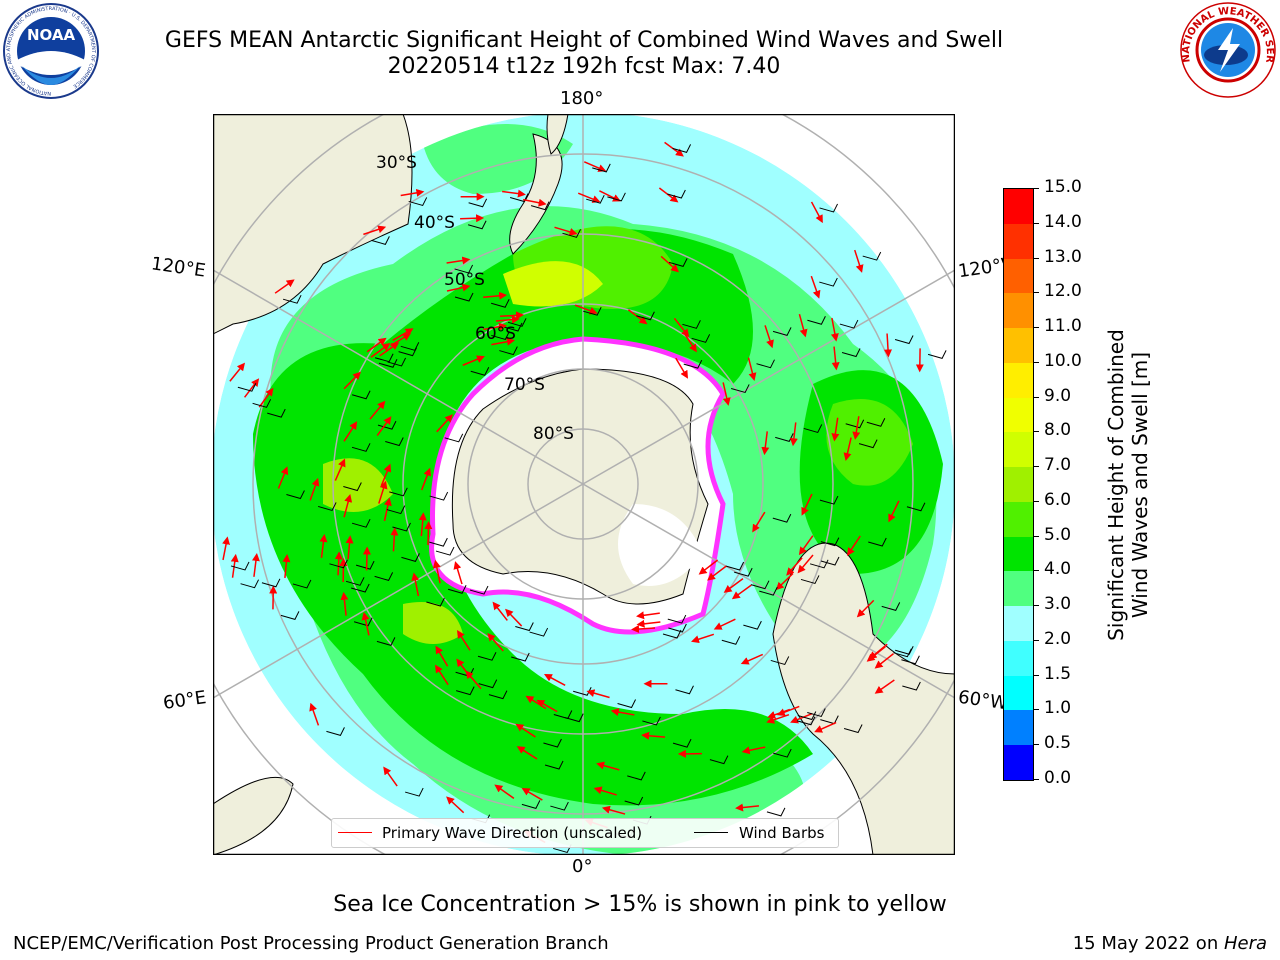 The height and width of the screenshot is (960, 1280). Describe the element at coordinates (434, 223) in the screenshot. I see `lat-label-40s: 40°S` at that location.